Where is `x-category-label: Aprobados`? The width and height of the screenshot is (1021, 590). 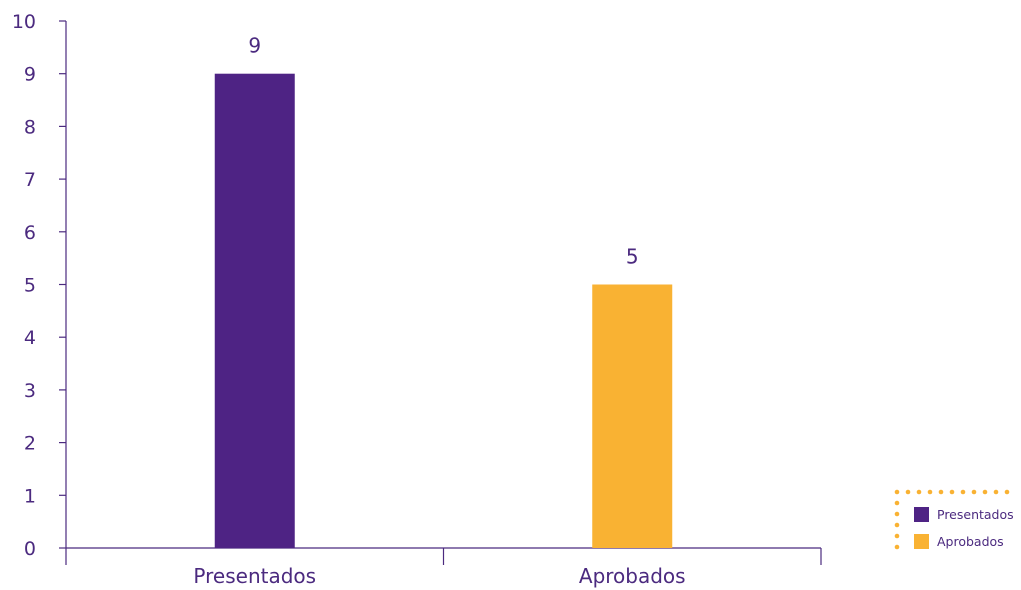
x-category-label: Aprobados is located at coordinates (632, 576).